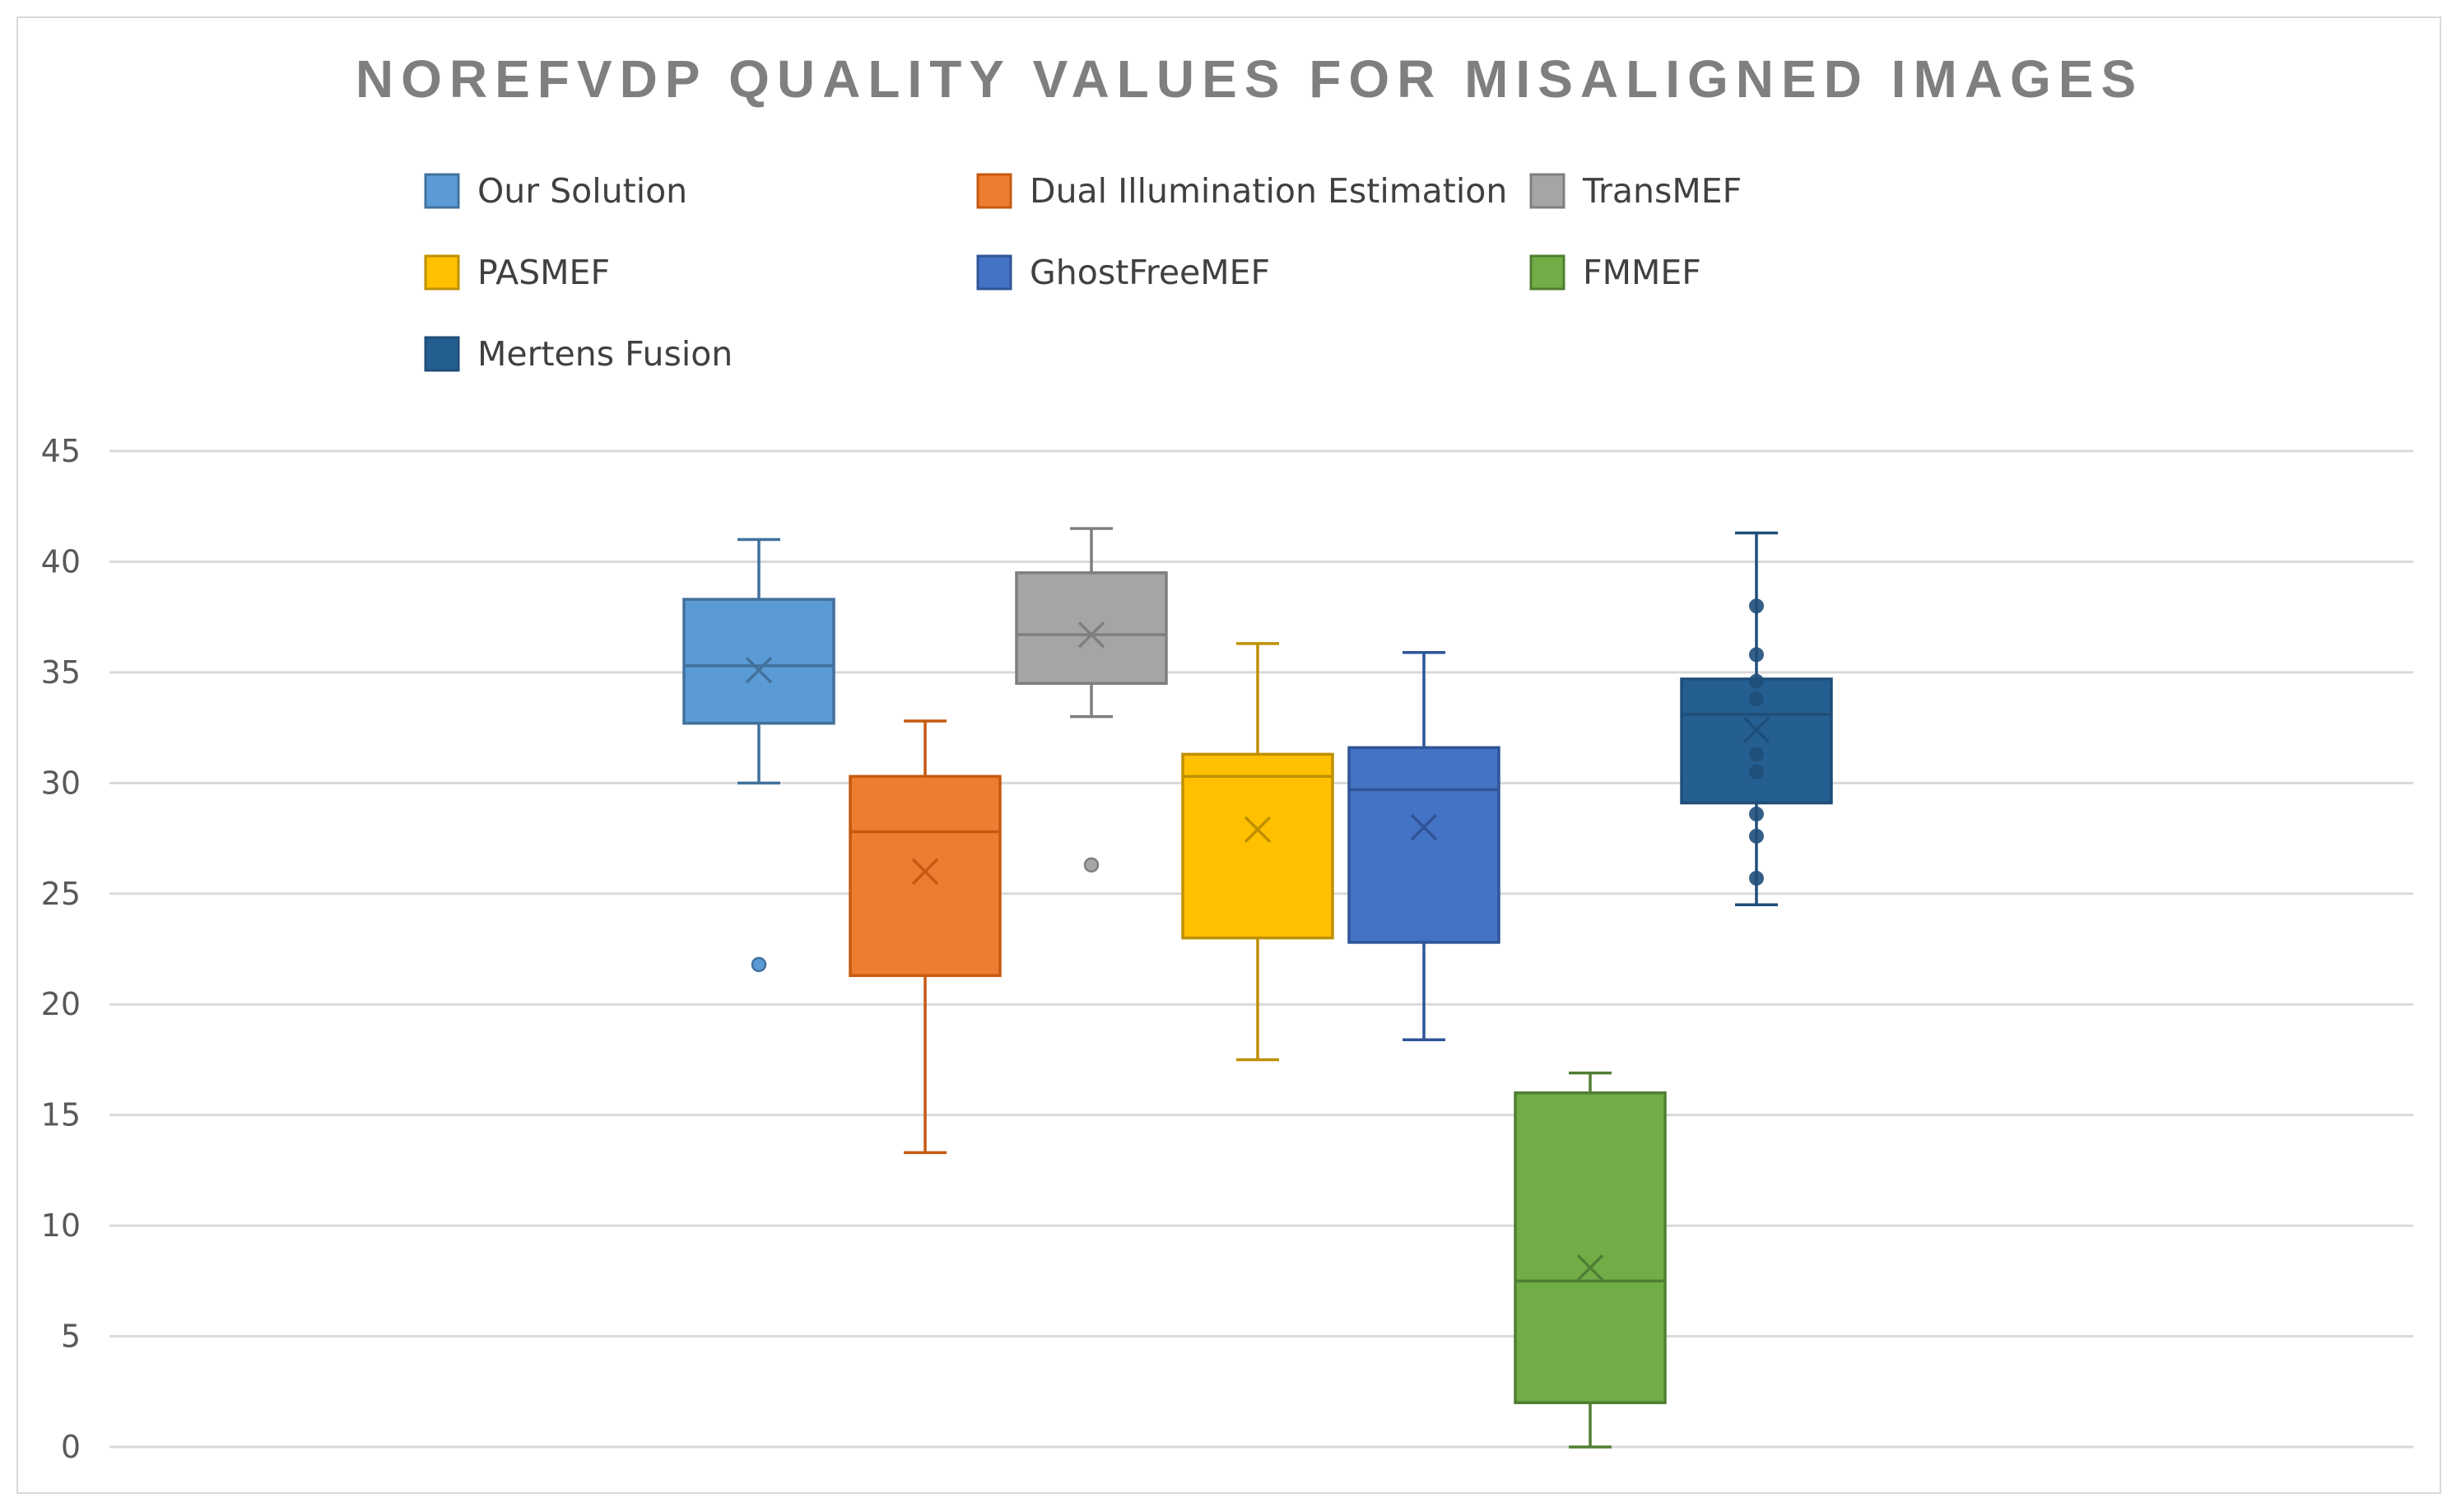  I want to click on box-pasmef, so click(1257, 852).